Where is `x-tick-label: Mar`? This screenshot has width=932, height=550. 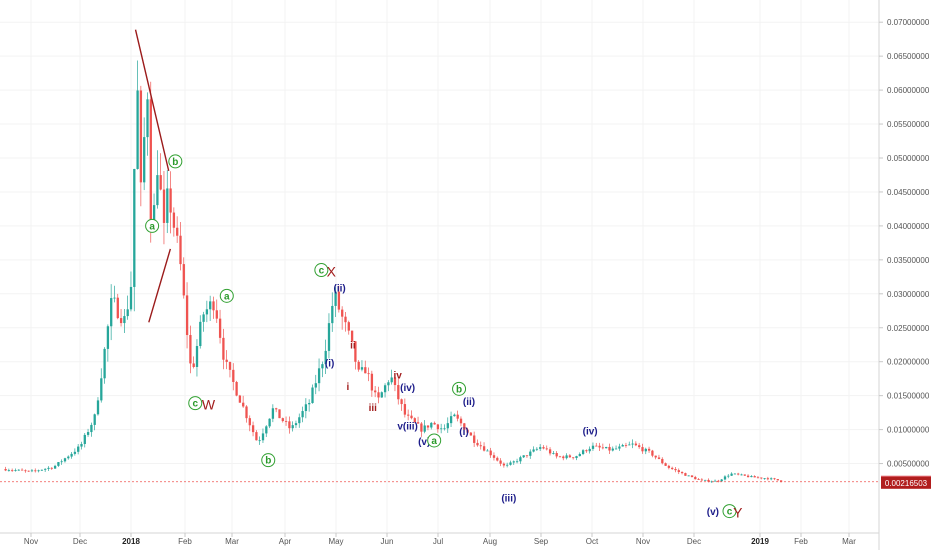
x-tick-label: Mar is located at coordinates (849, 541).